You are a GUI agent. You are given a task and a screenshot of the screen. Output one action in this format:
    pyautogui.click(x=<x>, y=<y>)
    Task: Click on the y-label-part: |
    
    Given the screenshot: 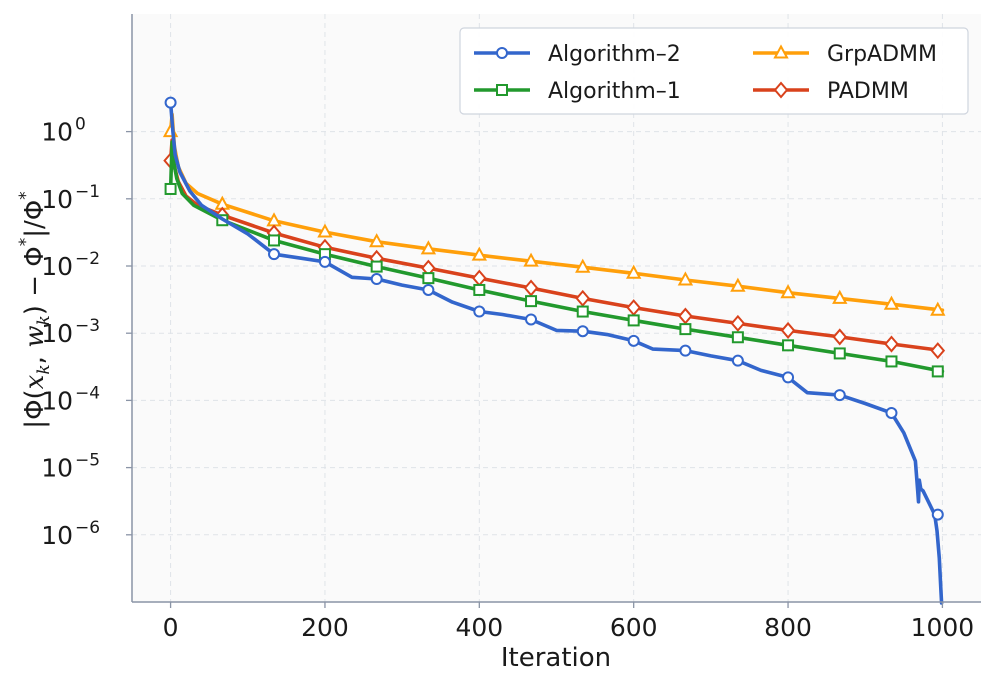 What is the action you would take?
    pyautogui.click(x=35, y=424)
    